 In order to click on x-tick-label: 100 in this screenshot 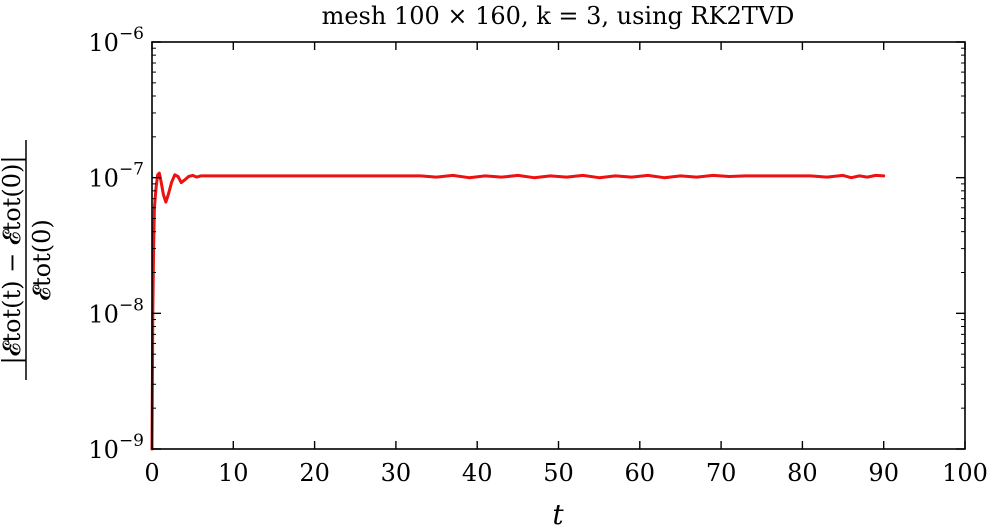, I will do `click(965, 473)`.